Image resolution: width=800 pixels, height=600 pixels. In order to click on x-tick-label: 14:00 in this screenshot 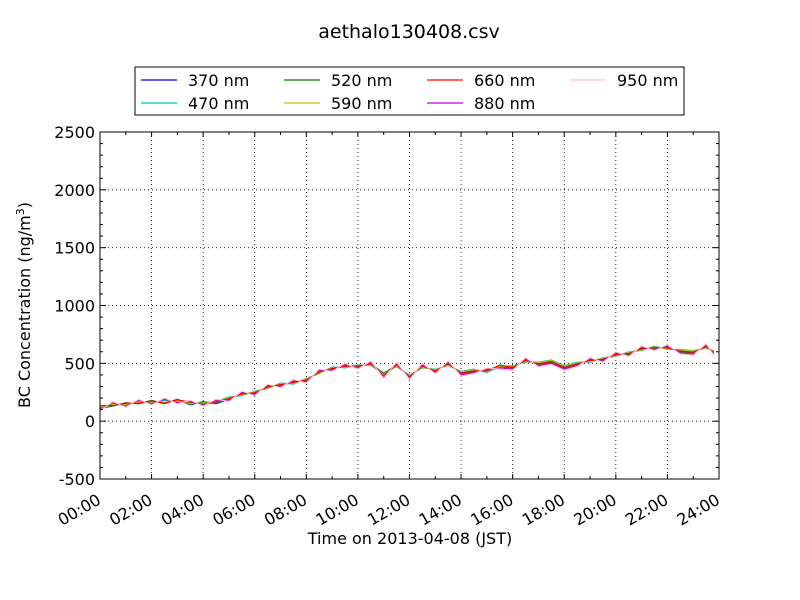, I will do `click(440, 510)`.